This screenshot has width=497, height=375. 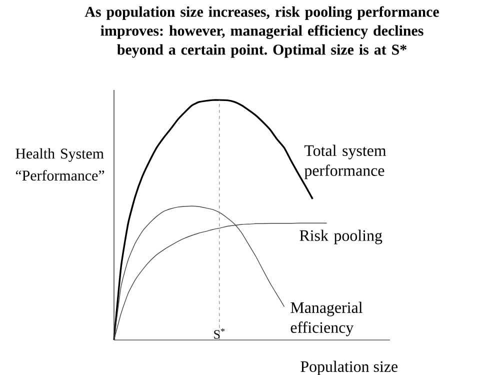 What do you see at coordinates (60, 164) in the screenshot?
I see `y-axis-title: Health System “Performance”` at bounding box center [60, 164].